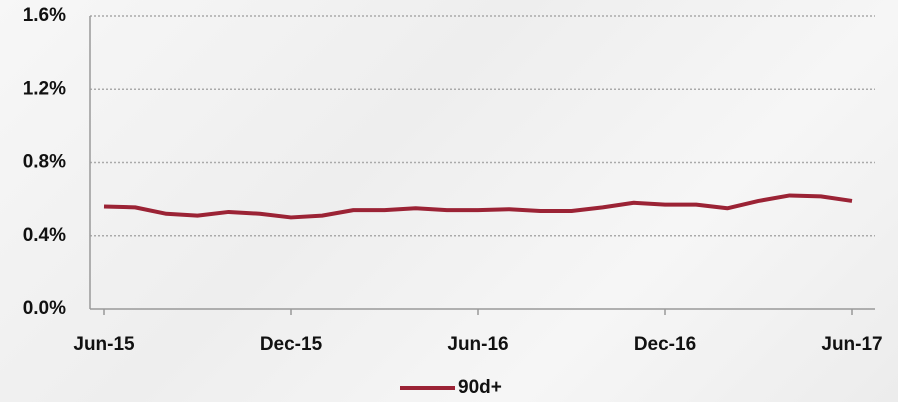  Describe the element at coordinates (104, 344) in the screenshot. I see `x-tick-label: Jun-15` at that location.